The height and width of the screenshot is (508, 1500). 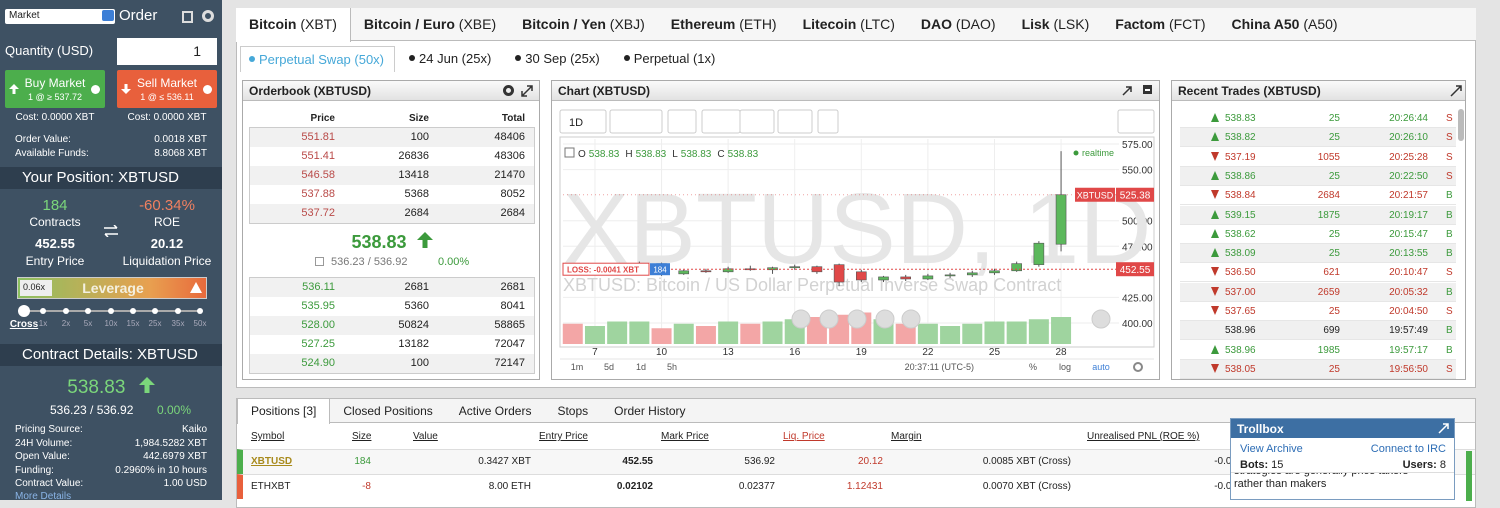 I want to click on detail-label: Contract Value:, so click(x=49, y=483).